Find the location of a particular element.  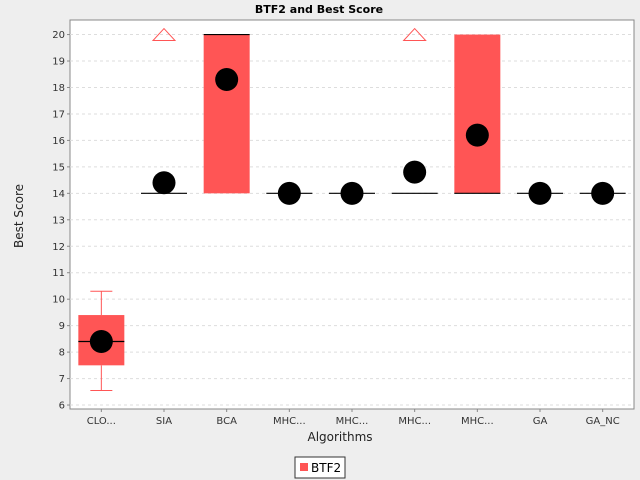

y-tick-label: 15 is located at coordinates (58, 167).